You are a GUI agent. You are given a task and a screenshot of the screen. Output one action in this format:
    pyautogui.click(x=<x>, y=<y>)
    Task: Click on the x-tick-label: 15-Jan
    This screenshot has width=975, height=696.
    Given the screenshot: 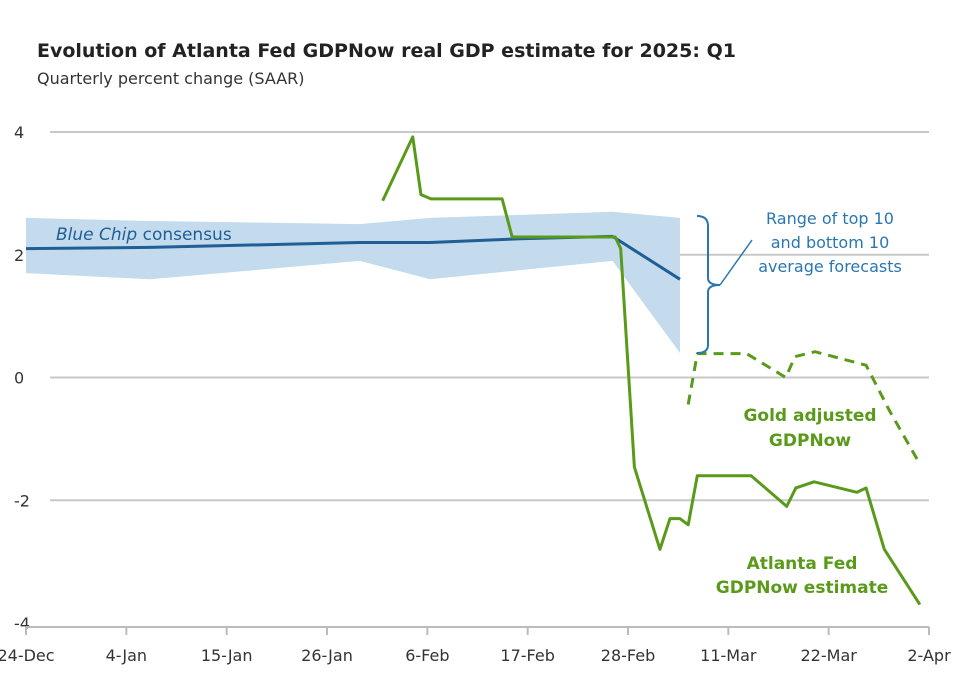 What is the action you would take?
    pyautogui.click(x=227, y=655)
    